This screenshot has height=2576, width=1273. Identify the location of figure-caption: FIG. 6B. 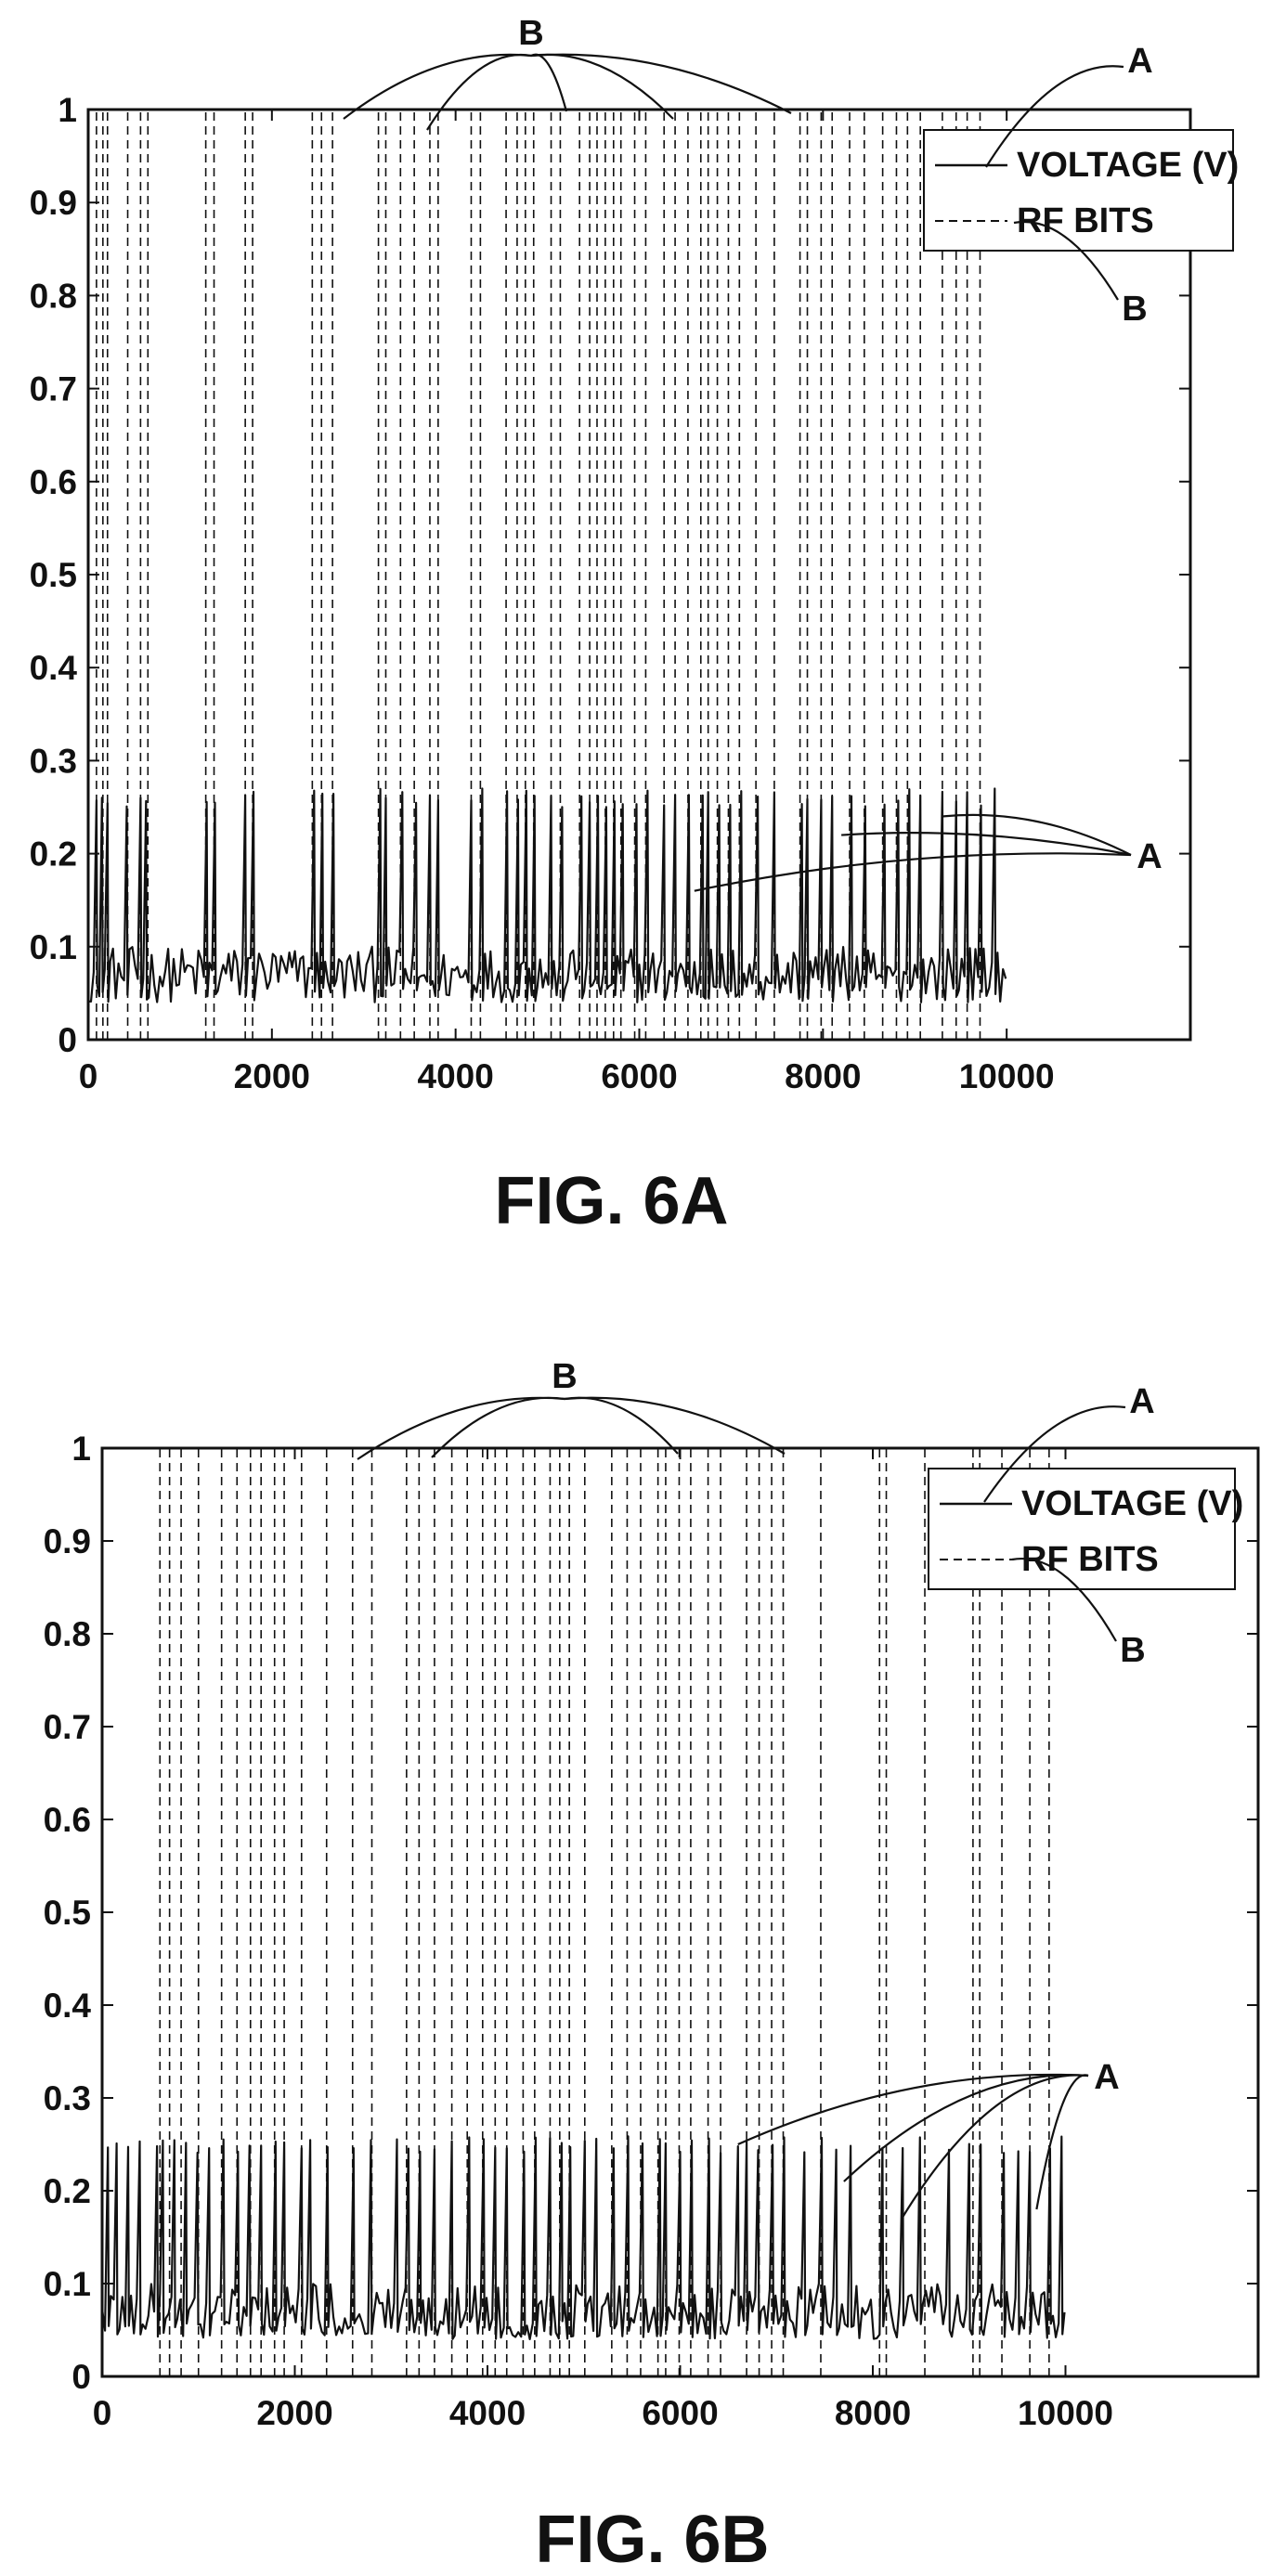
(652, 2539).